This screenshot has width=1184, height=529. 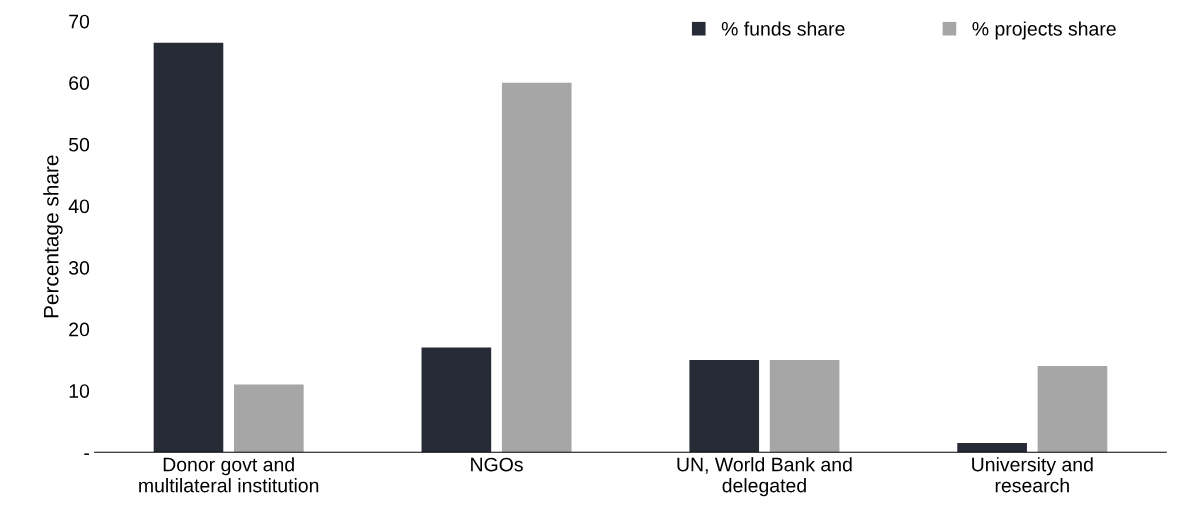 What do you see at coordinates (1044, 30) in the screenshot?
I see `legend-label: % projects share` at bounding box center [1044, 30].